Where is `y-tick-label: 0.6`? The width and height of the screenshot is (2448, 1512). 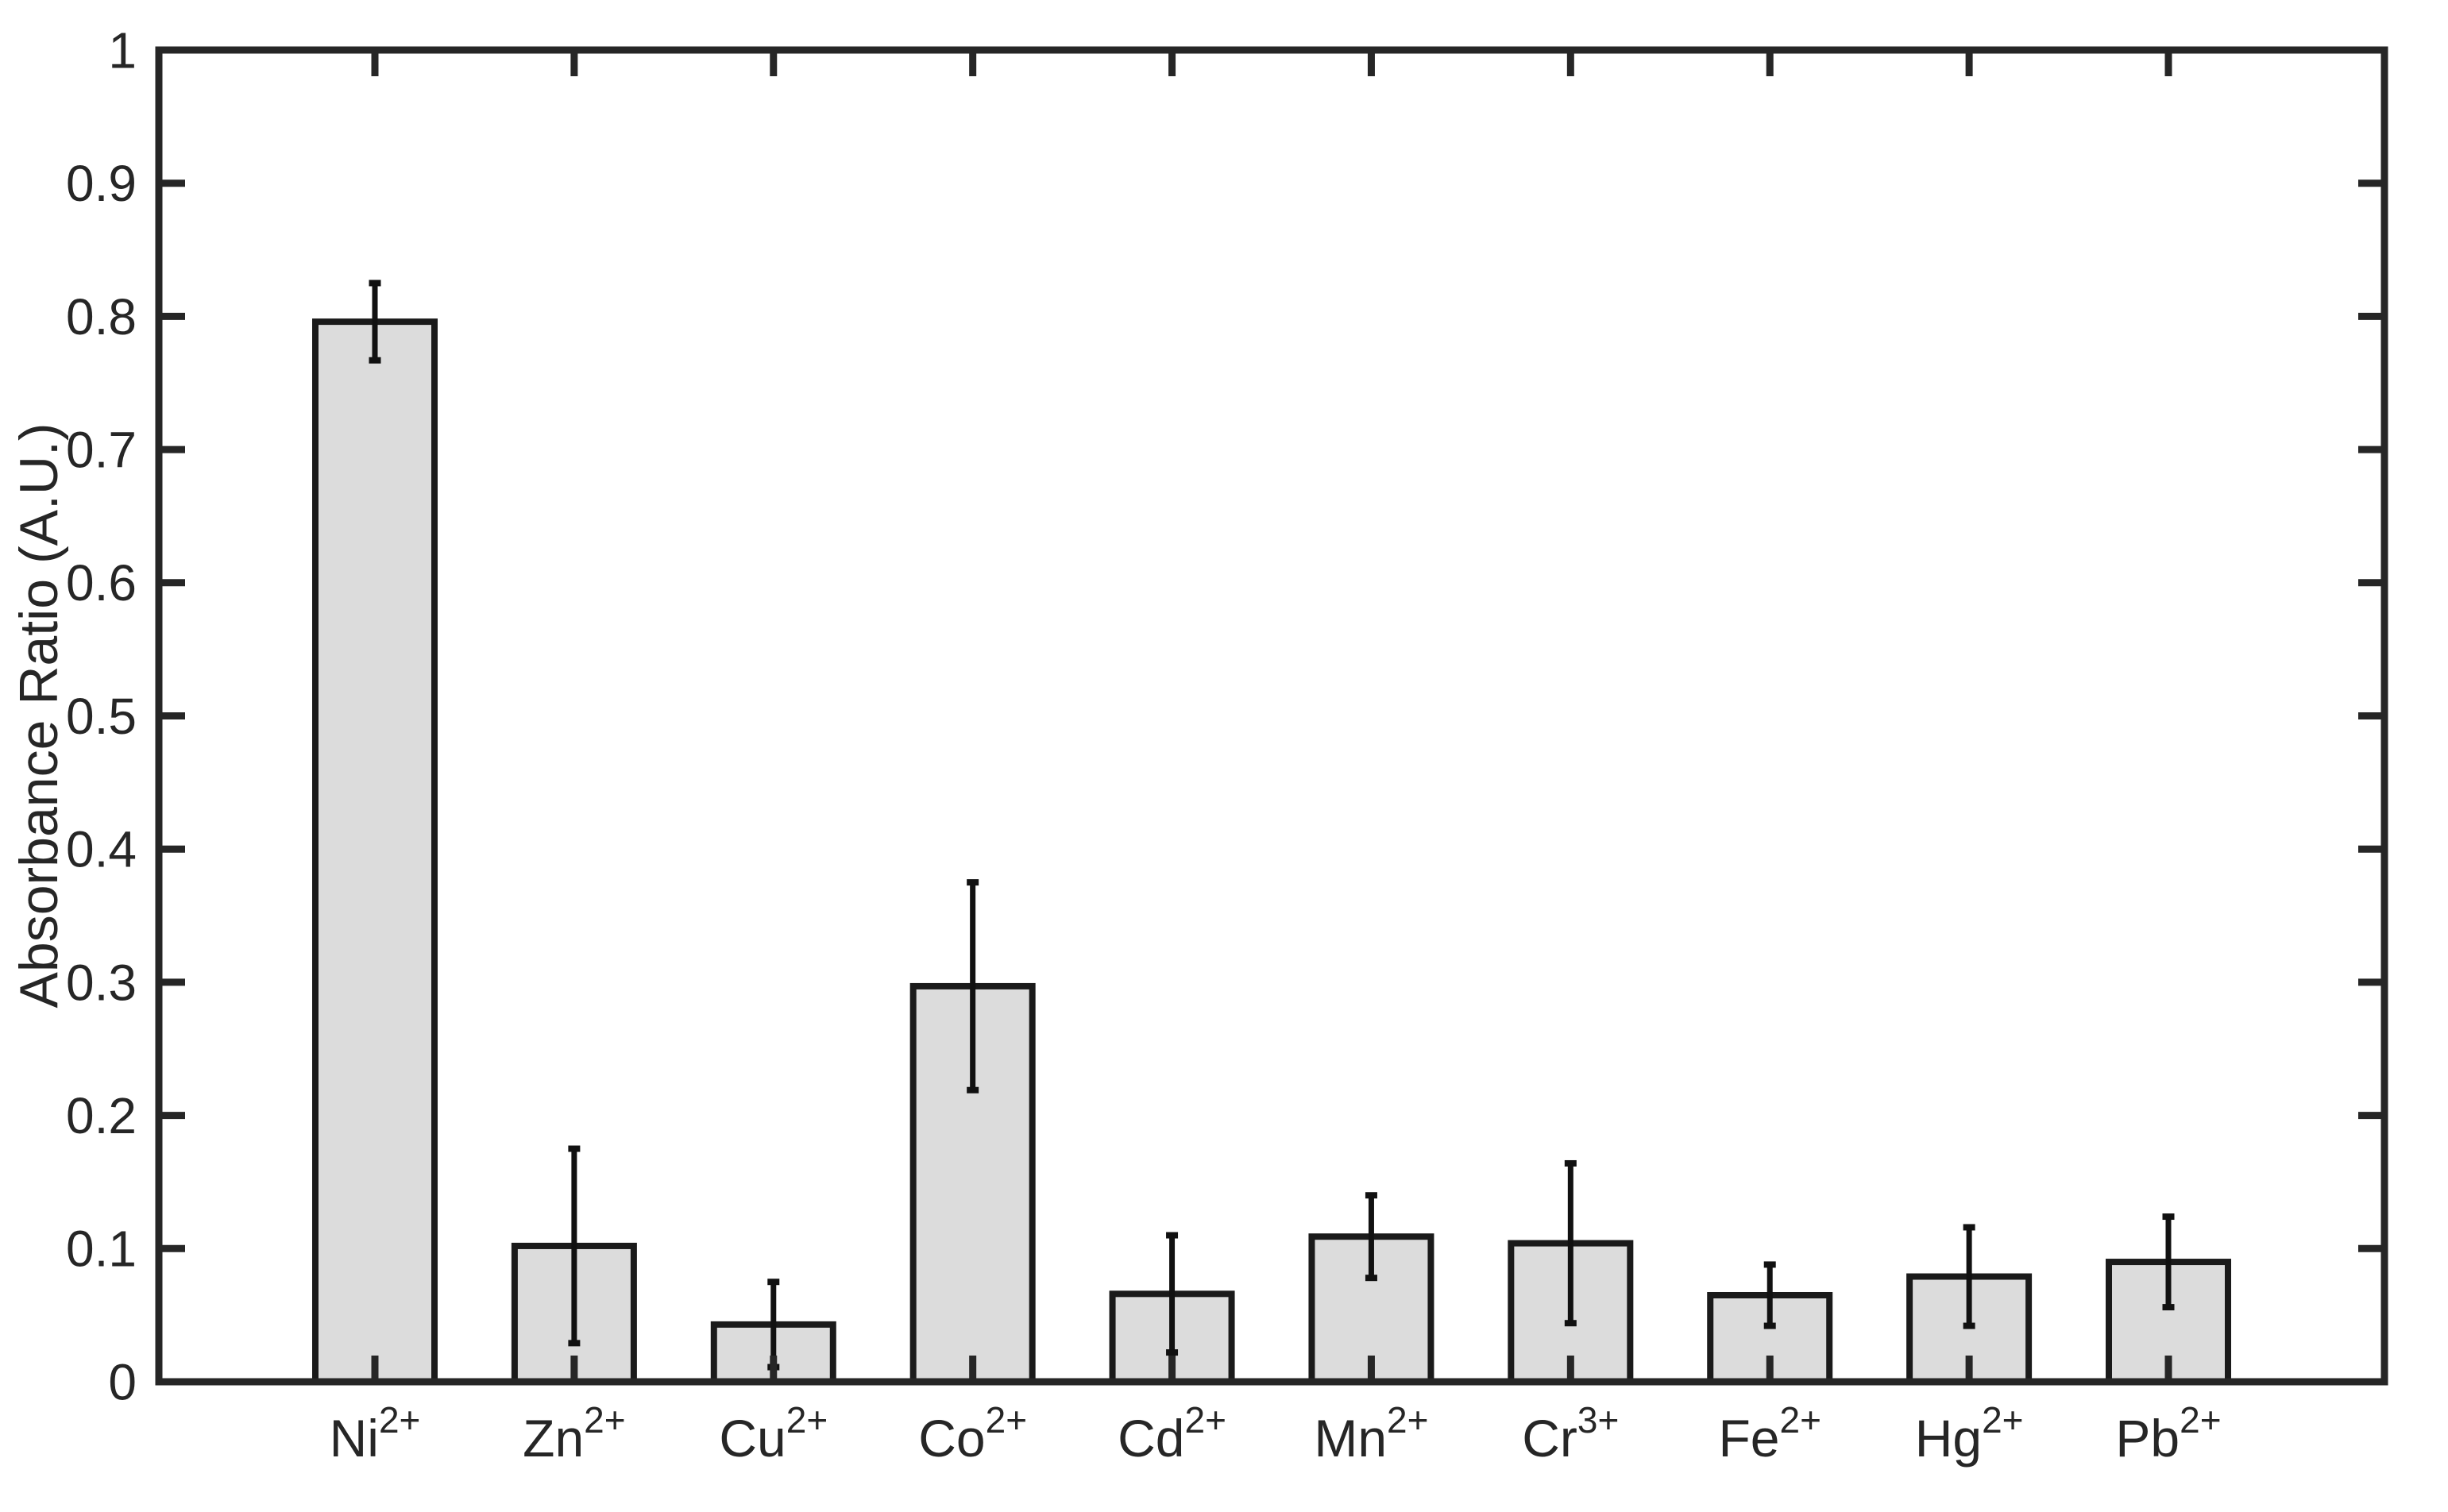 y-tick-label: 0.6 is located at coordinates (101, 582).